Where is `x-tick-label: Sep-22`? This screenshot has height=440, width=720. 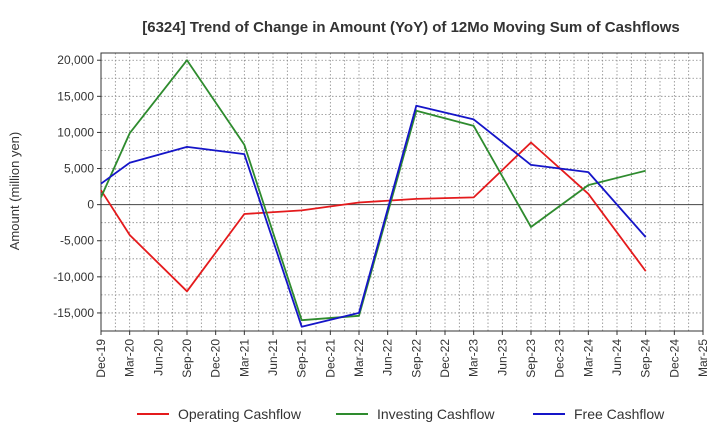 x-tick-label: Sep-22 is located at coordinates (416, 358).